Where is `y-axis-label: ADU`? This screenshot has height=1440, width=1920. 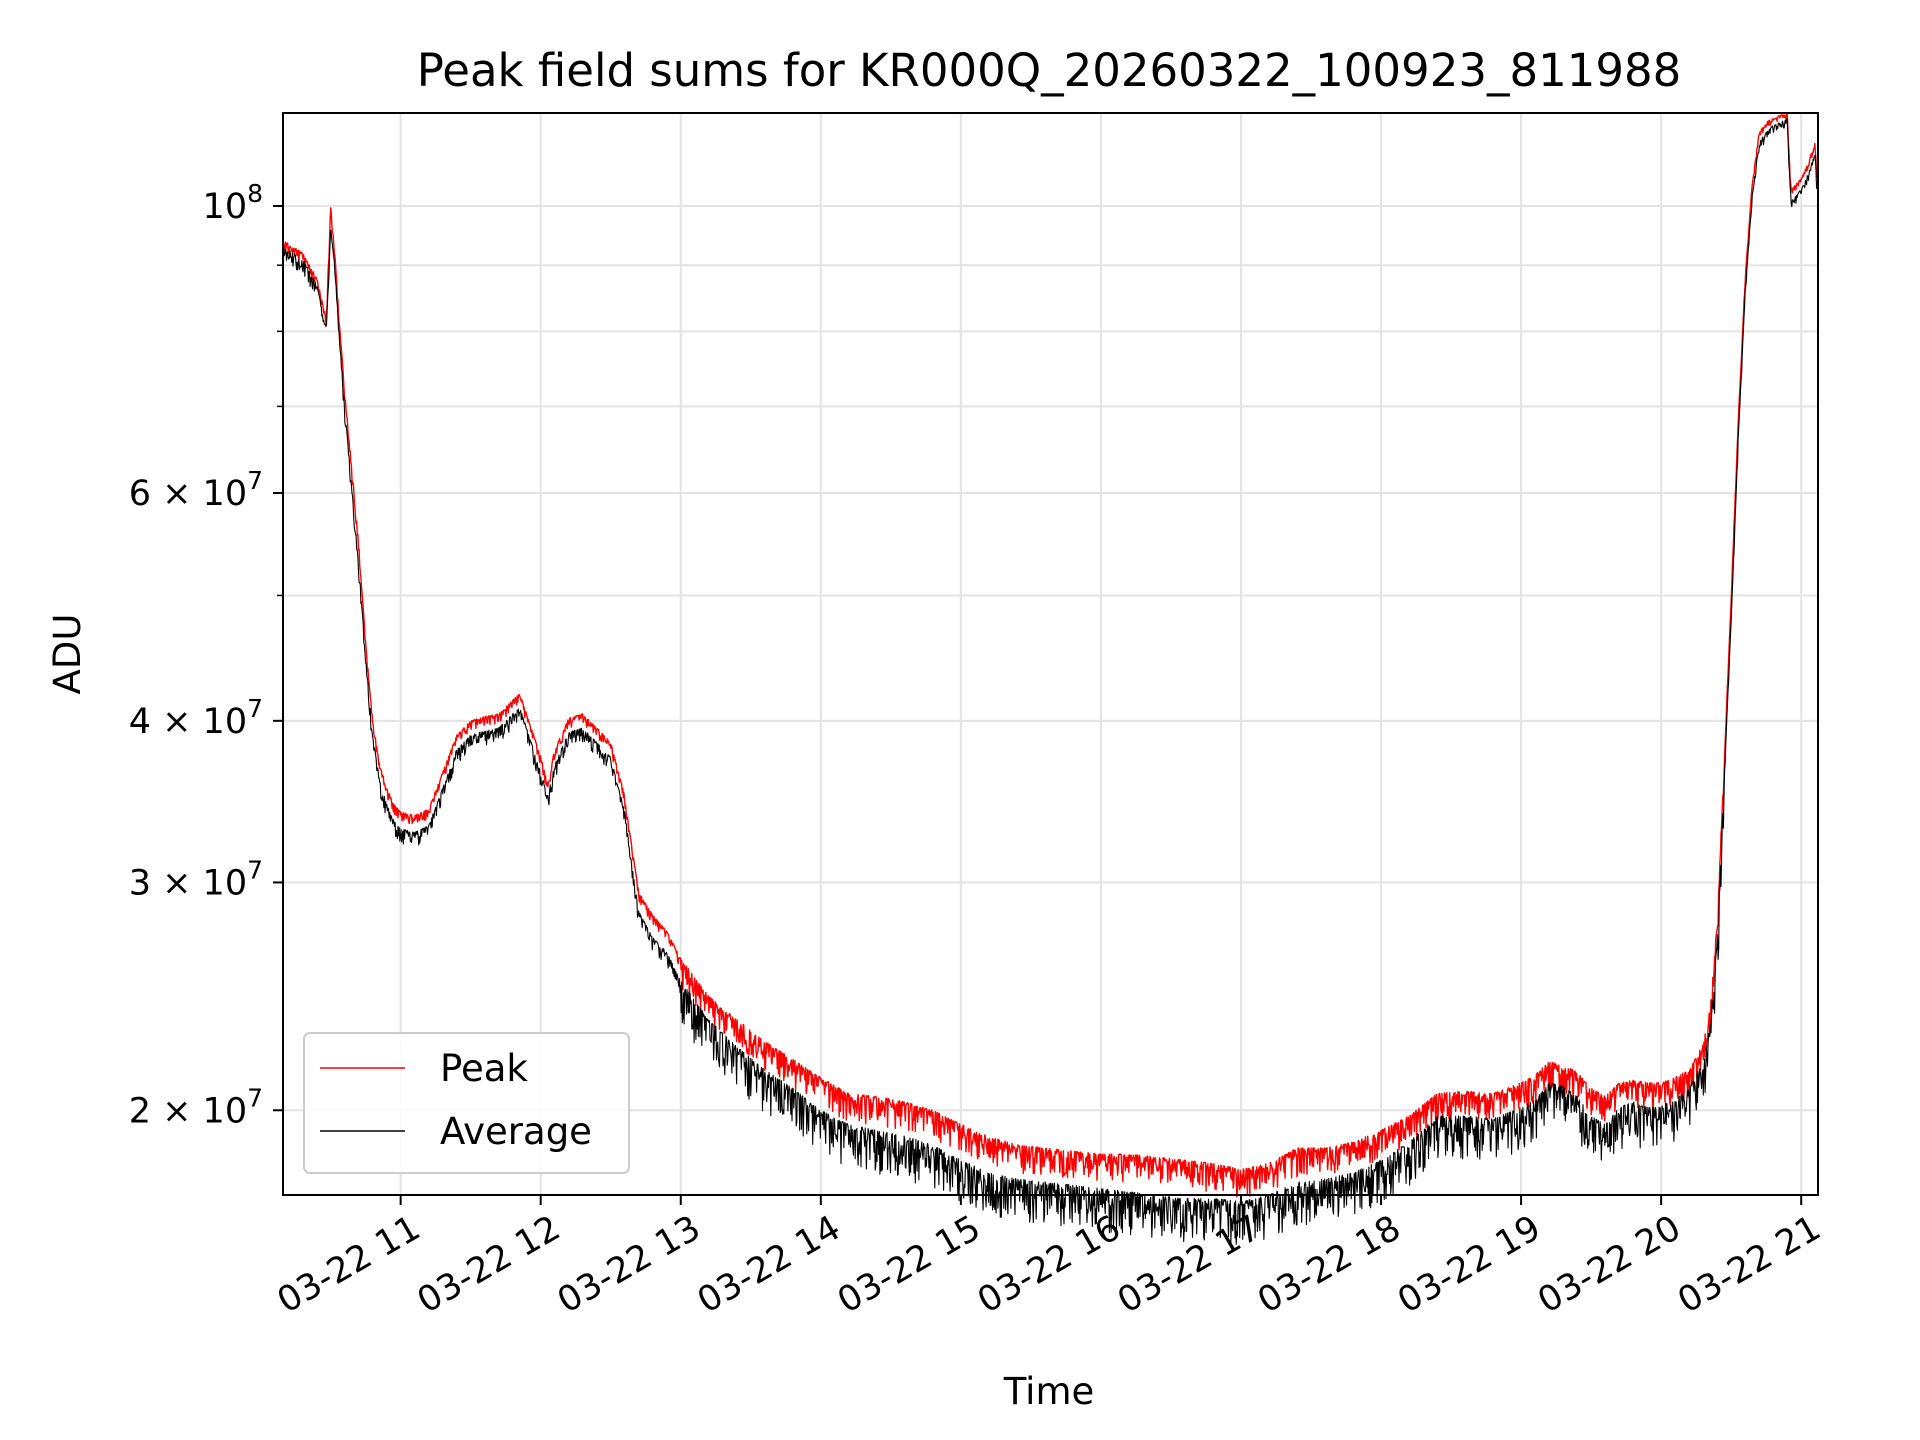 y-axis-label: ADU is located at coordinates (67, 654).